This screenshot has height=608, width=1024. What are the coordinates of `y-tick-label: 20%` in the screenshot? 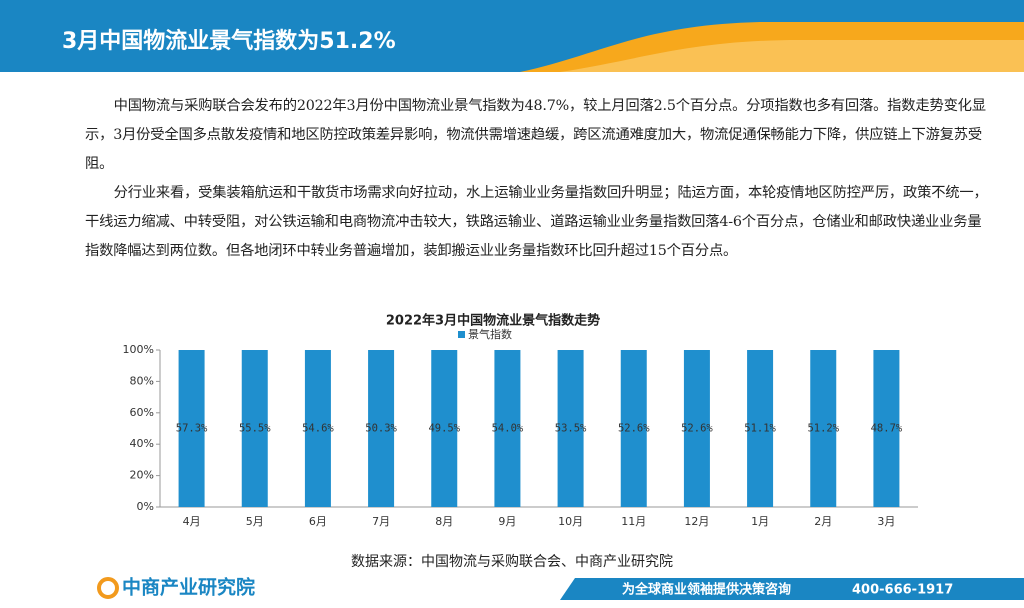 It's located at (142, 475).